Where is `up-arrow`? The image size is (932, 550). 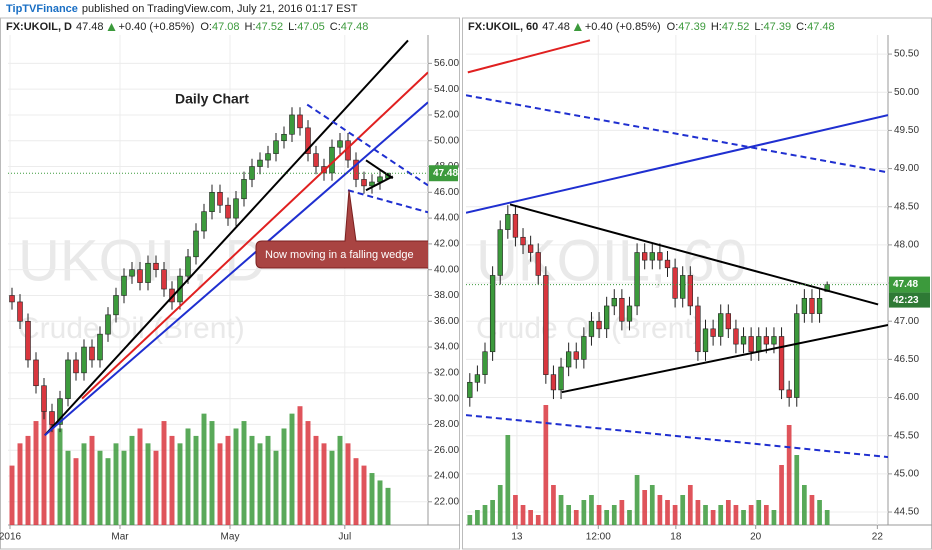
up-arrow is located at coordinates (577, 27).